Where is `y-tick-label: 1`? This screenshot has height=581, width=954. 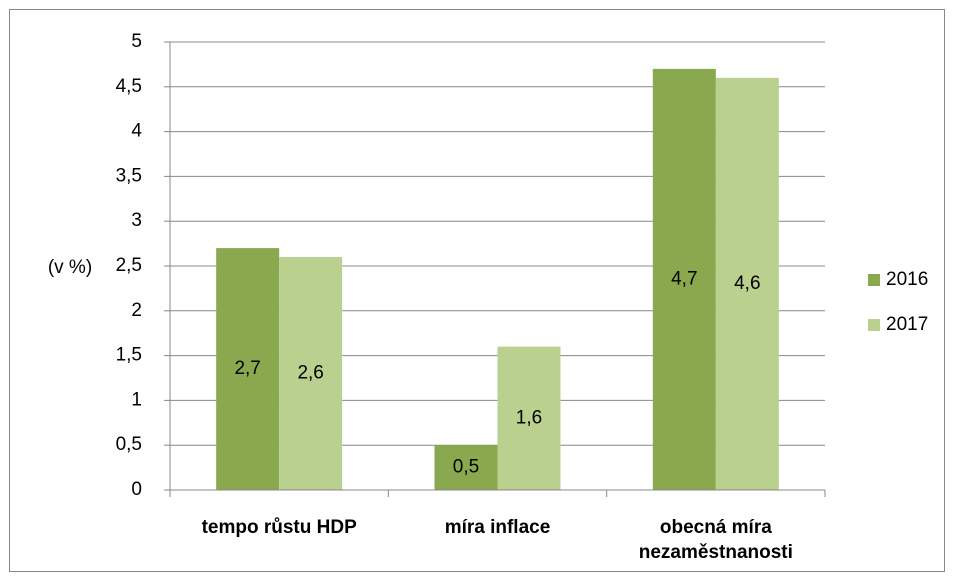
y-tick-label: 1 is located at coordinates (136, 399).